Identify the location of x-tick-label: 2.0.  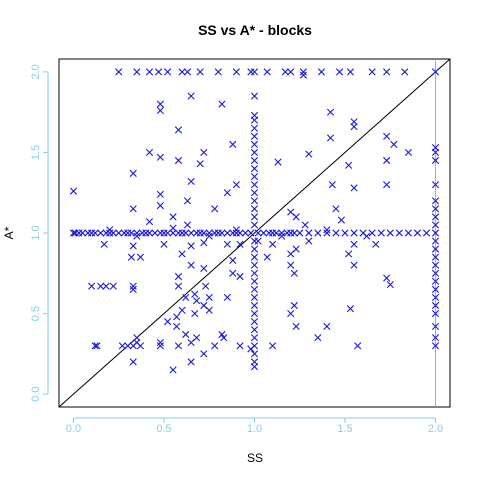
(435, 429).